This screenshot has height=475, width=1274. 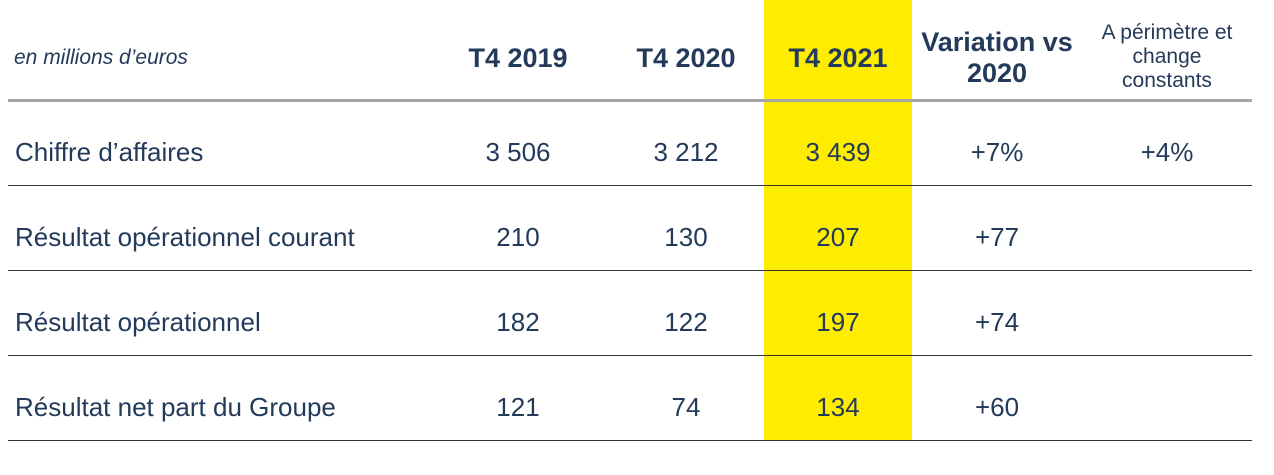 I want to click on table-cell: 122, so click(x=686, y=321).